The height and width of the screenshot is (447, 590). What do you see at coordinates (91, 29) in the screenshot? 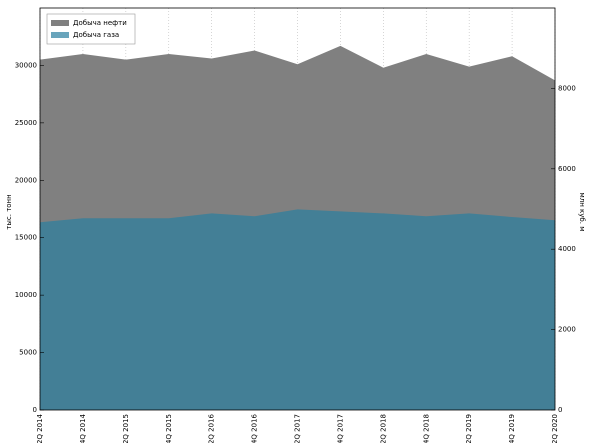
I see `legend-box` at bounding box center [91, 29].